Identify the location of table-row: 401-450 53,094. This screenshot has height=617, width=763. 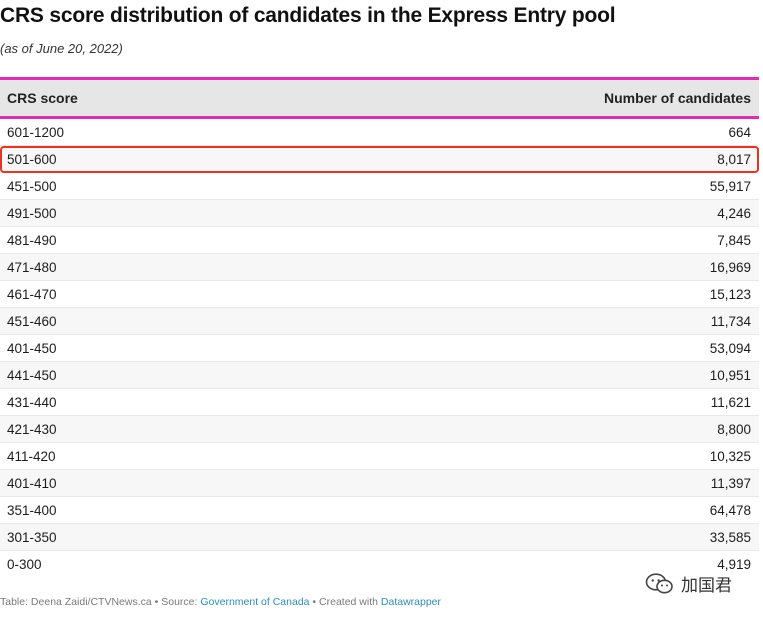
(379, 348).